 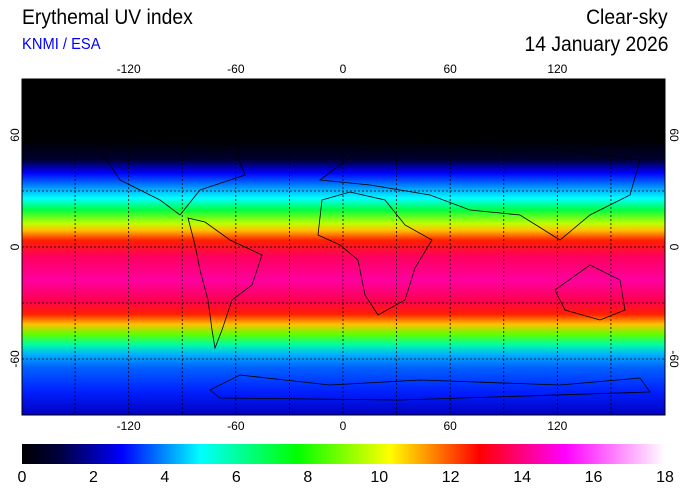 I want to click on date-label: 14 January 2026, so click(x=596, y=44).